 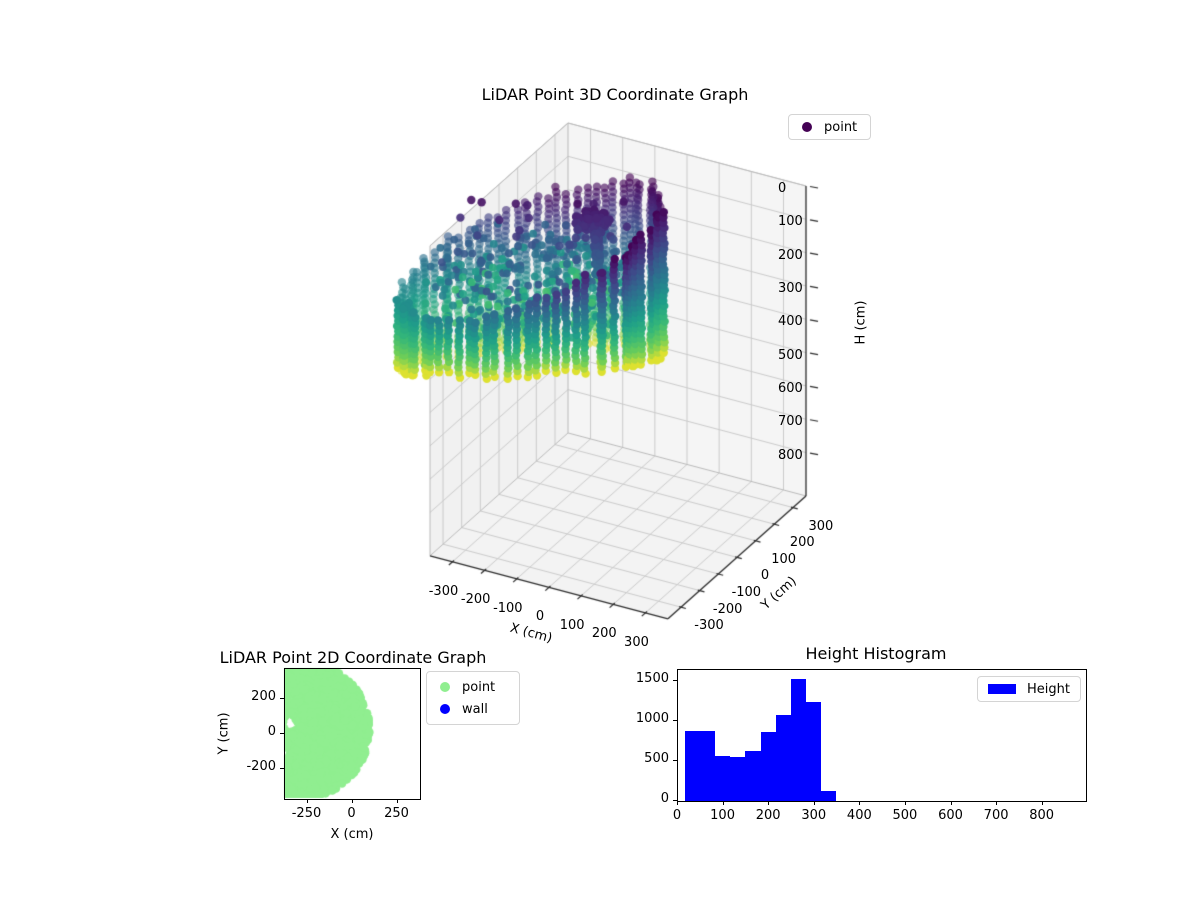 I want to click on y-tick-label-3d: -100, so click(x=746, y=592).